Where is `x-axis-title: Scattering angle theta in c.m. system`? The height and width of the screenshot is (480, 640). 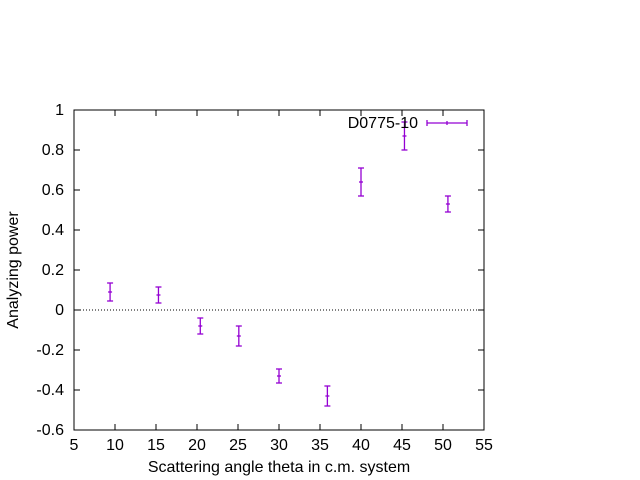 x-axis-title: Scattering angle theta in c.m. system is located at coordinates (279, 467).